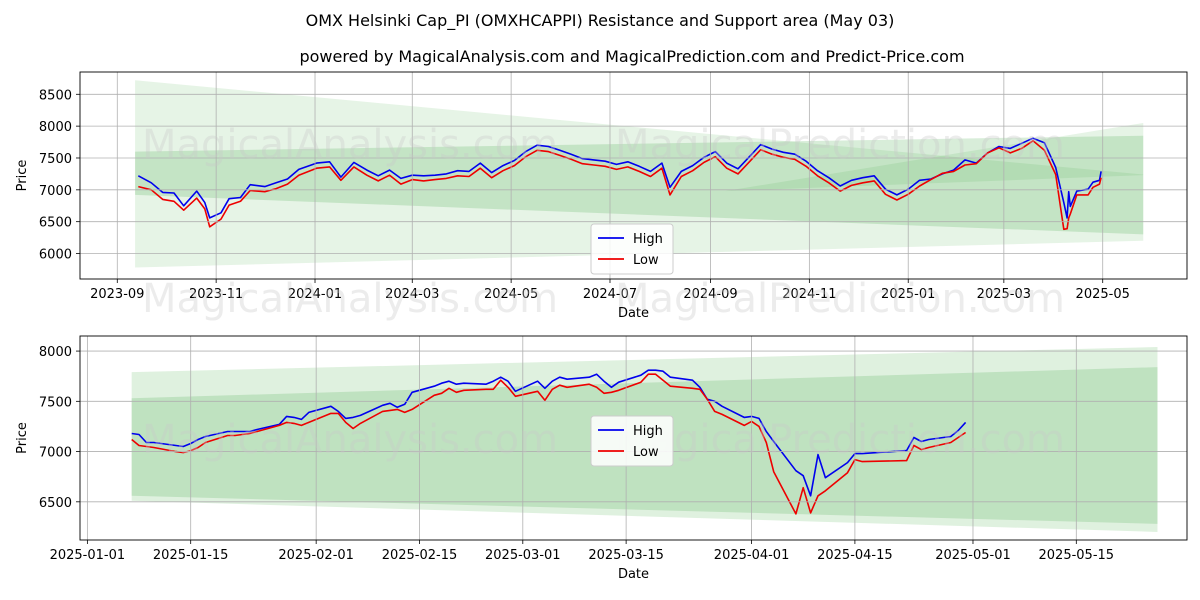  I want to click on series-line-low, so click(620, 185).